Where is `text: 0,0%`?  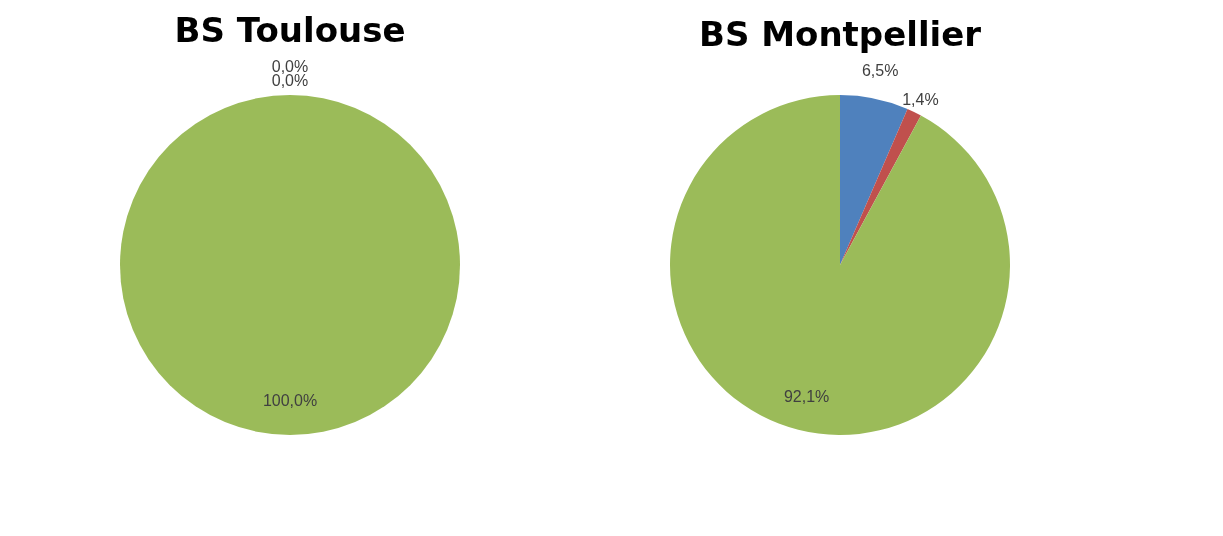 text: 0,0% is located at coordinates (290, 66).